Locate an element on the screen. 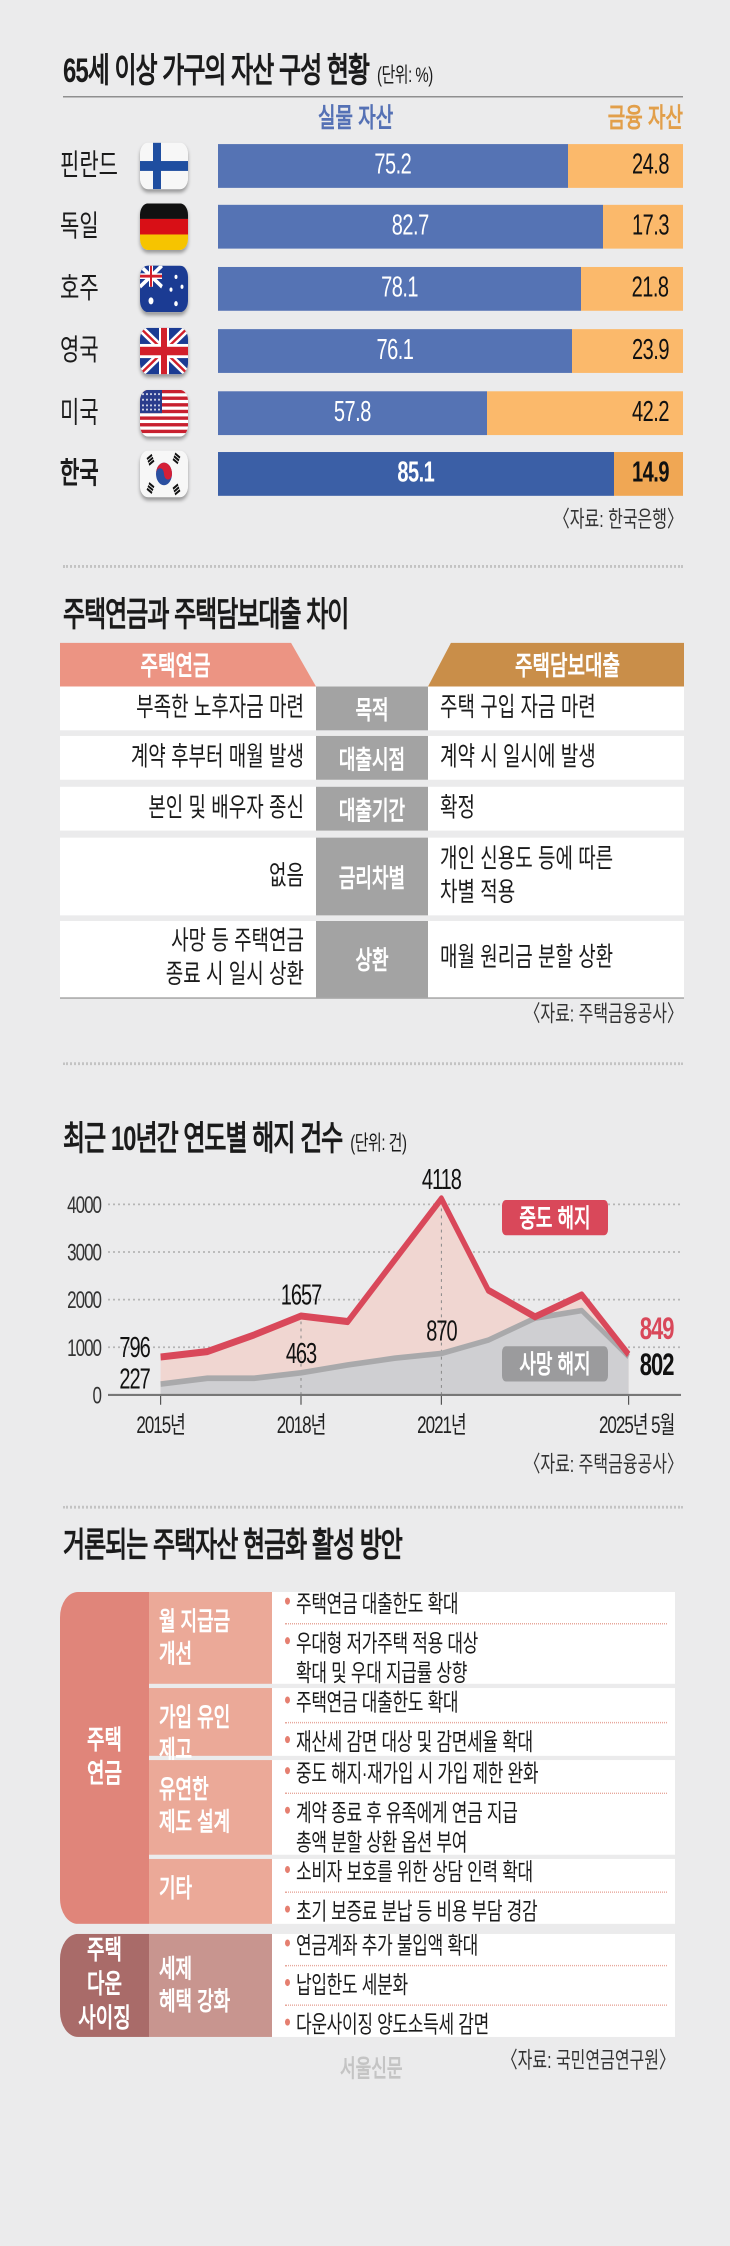 The height and width of the screenshot is (2246, 730). policy-item-text: 초기 보증료 분납 등 비용 부담 경감 is located at coordinates (417, 1910).